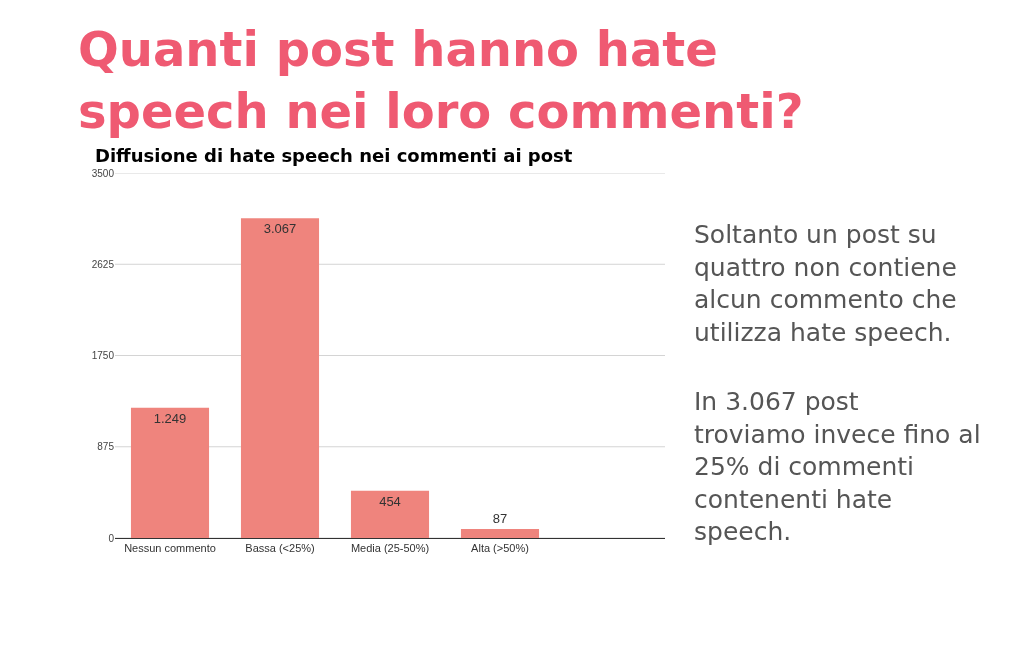  Describe the element at coordinates (500, 548) in the screenshot. I see `x-tick-label: Alta (>50%)` at that location.